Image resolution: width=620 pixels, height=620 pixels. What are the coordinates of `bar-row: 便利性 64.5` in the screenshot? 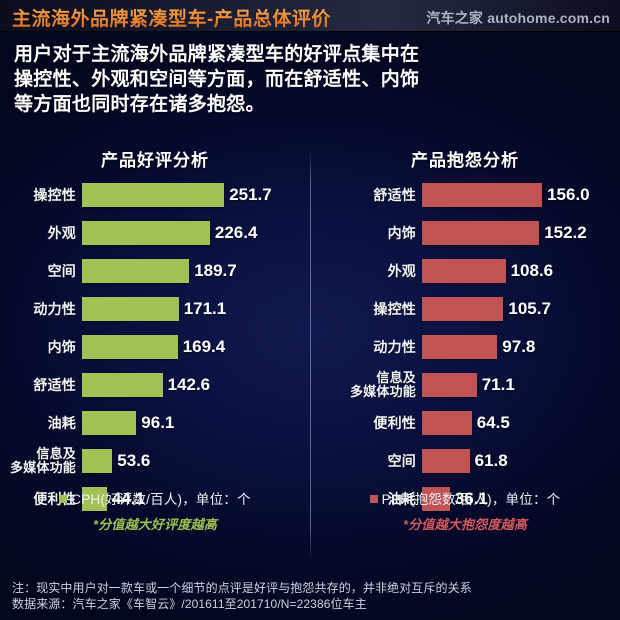 It's located at (465, 423).